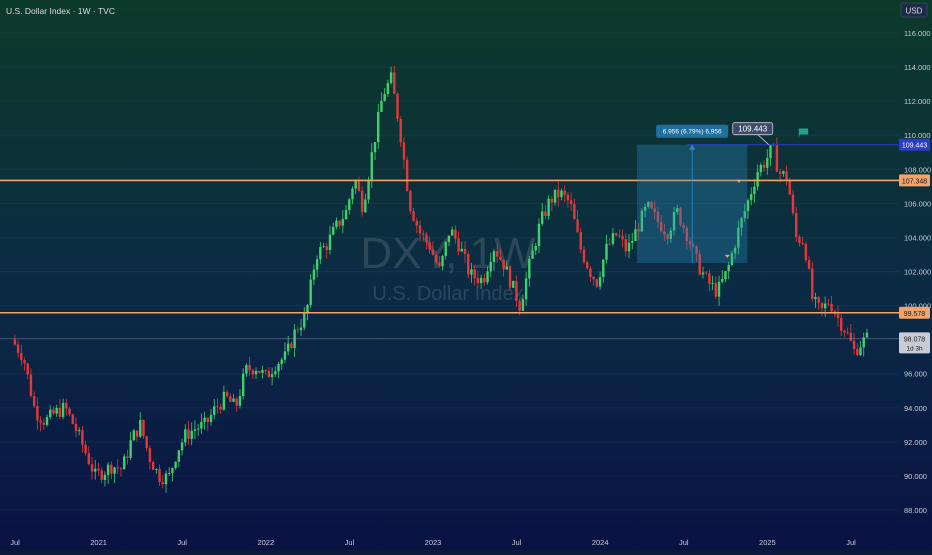  What do you see at coordinates (917, 33) in the screenshot?
I see `y-tick-label: 116.000` at bounding box center [917, 33].